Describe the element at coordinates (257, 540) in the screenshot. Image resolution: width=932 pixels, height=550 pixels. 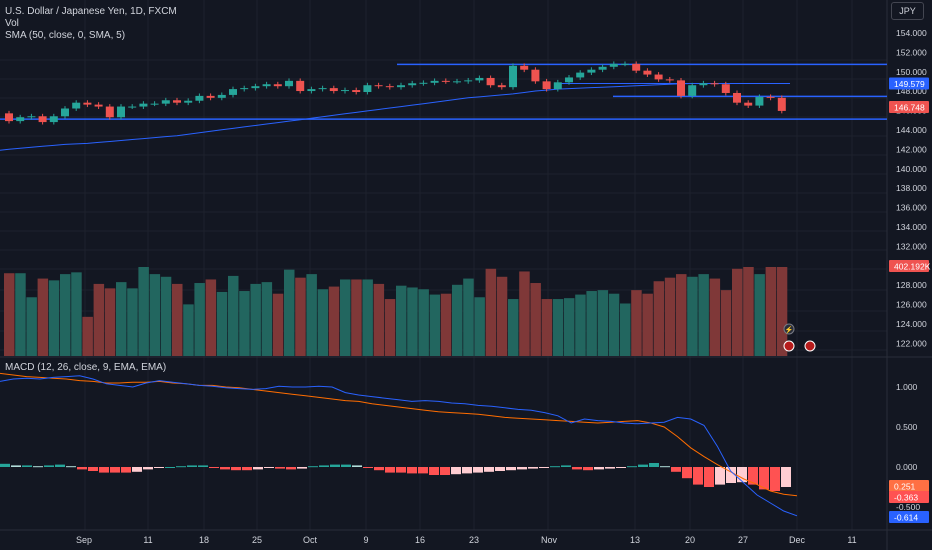
I see `time-axis-label: 25` at that location.